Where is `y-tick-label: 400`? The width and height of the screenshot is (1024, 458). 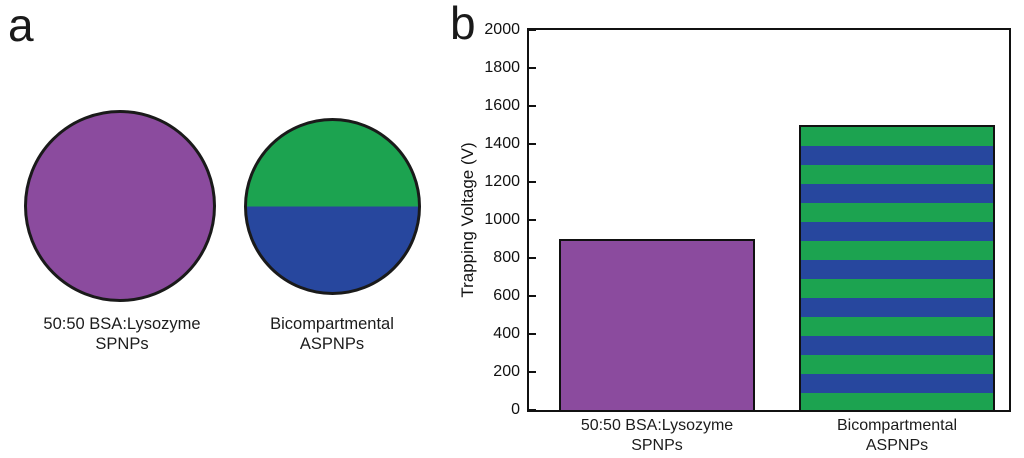
y-tick-label: 400 is located at coordinates (506, 333).